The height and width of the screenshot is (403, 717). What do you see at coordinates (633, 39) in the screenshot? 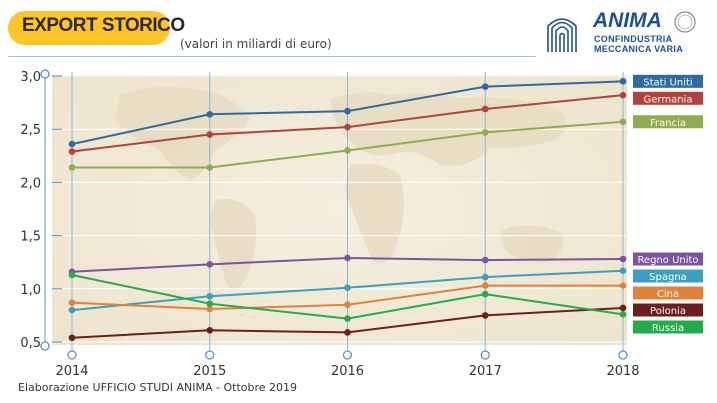
I see `logo-line1: CONFINDUSTRIA` at bounding box center [633, 39].